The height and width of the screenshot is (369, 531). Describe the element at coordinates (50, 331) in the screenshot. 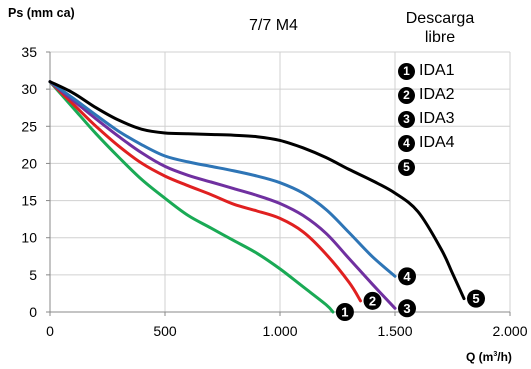

I see `x-tick-label: 0` at that location.